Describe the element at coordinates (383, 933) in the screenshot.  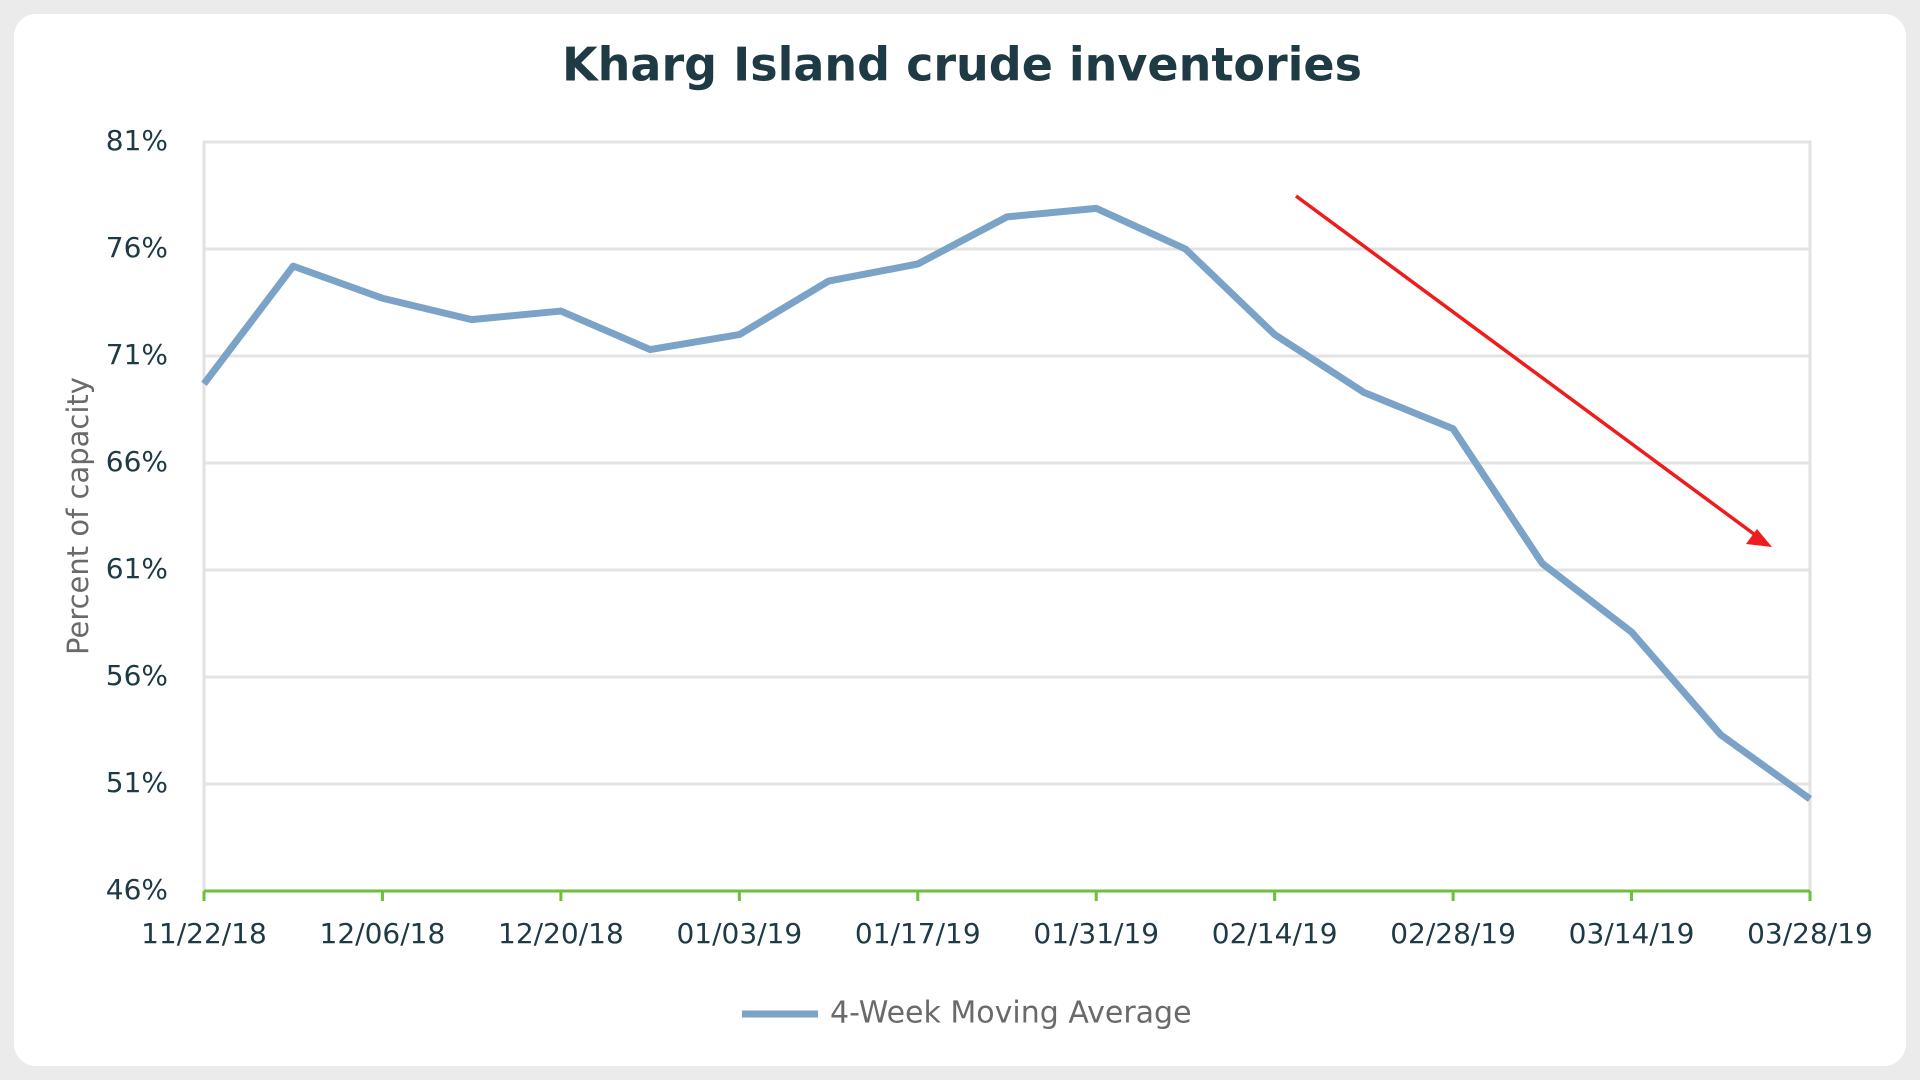
I see `x-tick-label: 12/06/18` at that location.